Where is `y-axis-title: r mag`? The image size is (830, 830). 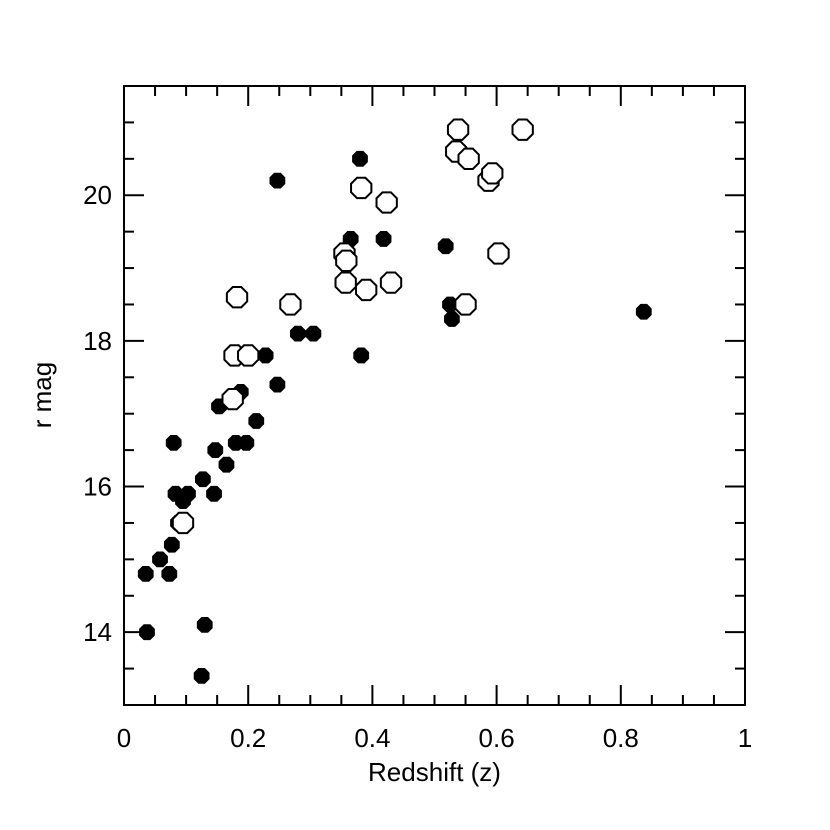
y-axis-title: r mag is located at coordinates (42, 395).